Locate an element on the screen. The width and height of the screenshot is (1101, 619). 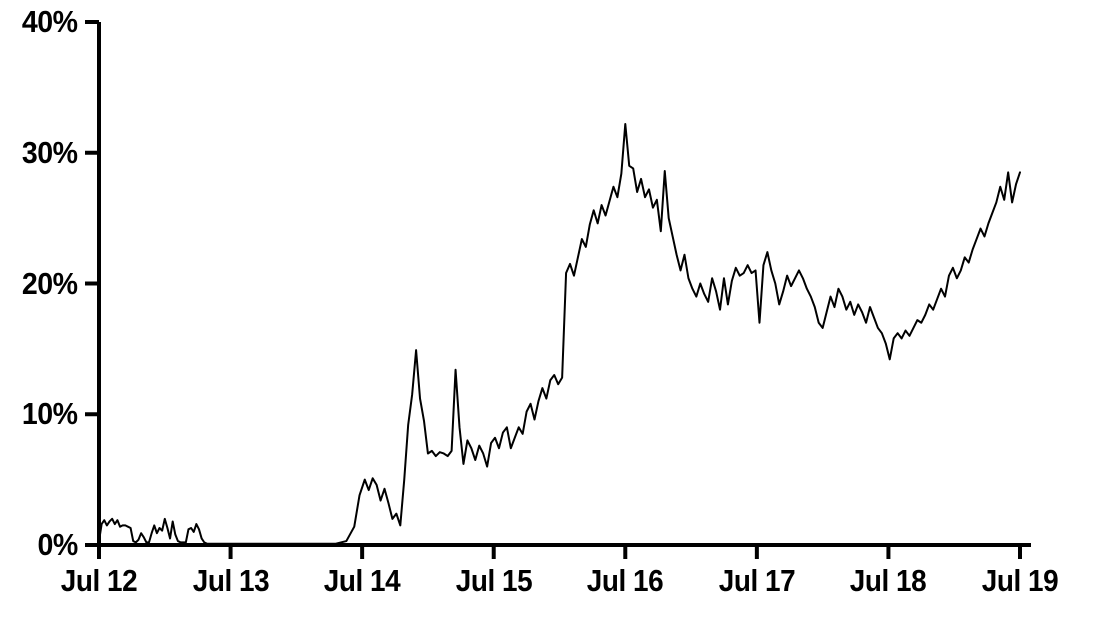
y-tick-label: 30% is located at coordinates (50, 152).